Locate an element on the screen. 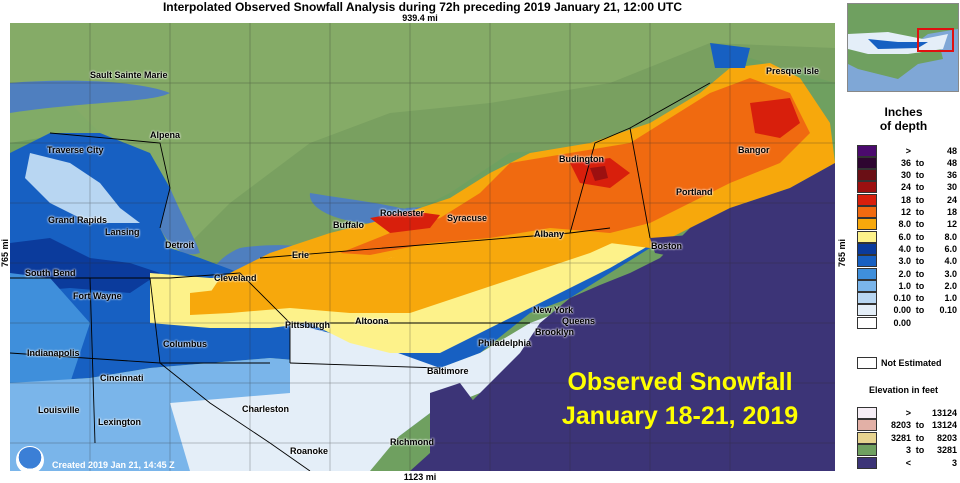 Image resolution: width=960 pixels, height=483 pixels. elev-low-value: 3 is located at coordinates (908, 450).